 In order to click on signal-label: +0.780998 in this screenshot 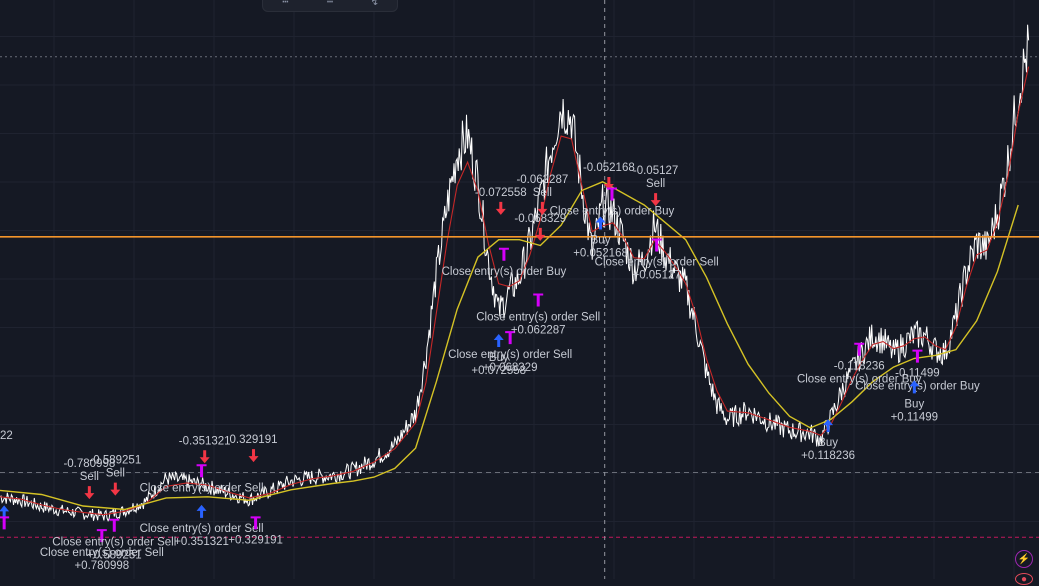, I will do `click(101, 566)`.